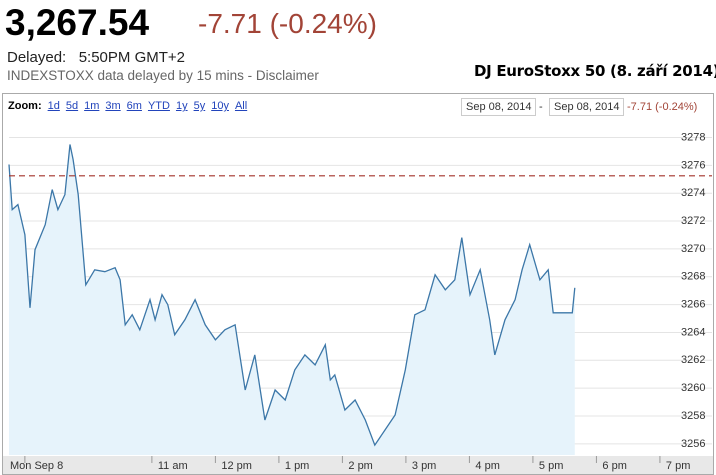 This screenshot has height=475, width=716. I want to click on x-tick-label: 1 pm, so click(297, 466).